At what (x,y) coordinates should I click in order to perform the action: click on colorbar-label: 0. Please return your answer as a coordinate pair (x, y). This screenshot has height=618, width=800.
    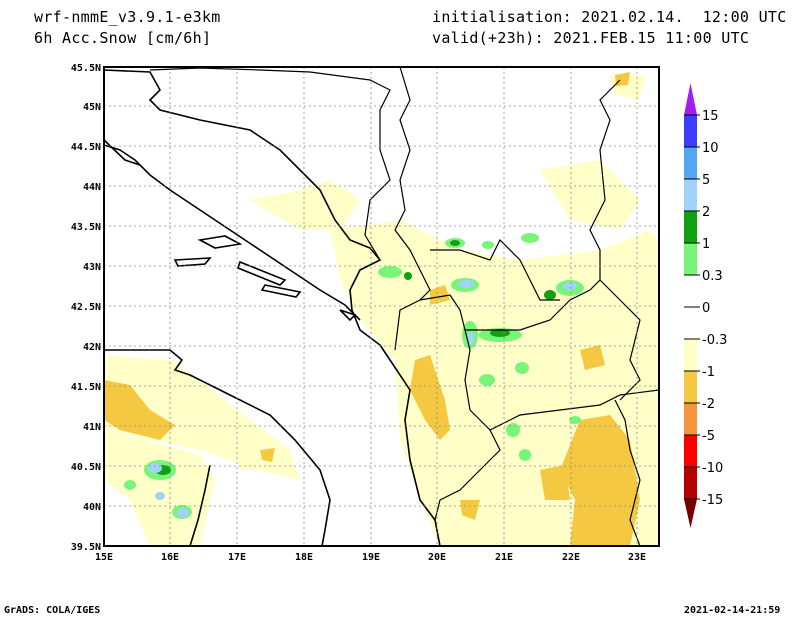
    Looking at the image, I should click on (706, 308).